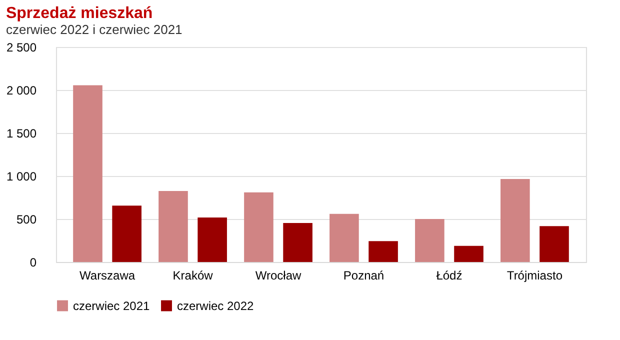 The height and width of the screenshot is (340, 620). Describe the element at coordinates (193, 275) in the screenshot. I see `x-tick-label: Kraków` at that location.